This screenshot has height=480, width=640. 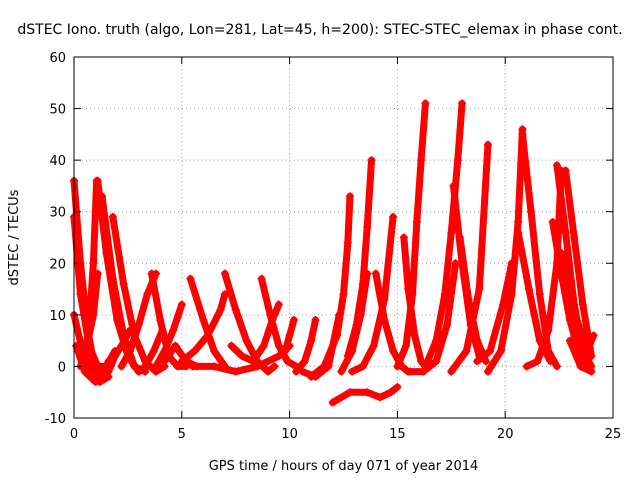 What do you see at coordinates (289, 434) in the screenshot?
I see `x-tick-label: 10` at bounding box center [289, 434].